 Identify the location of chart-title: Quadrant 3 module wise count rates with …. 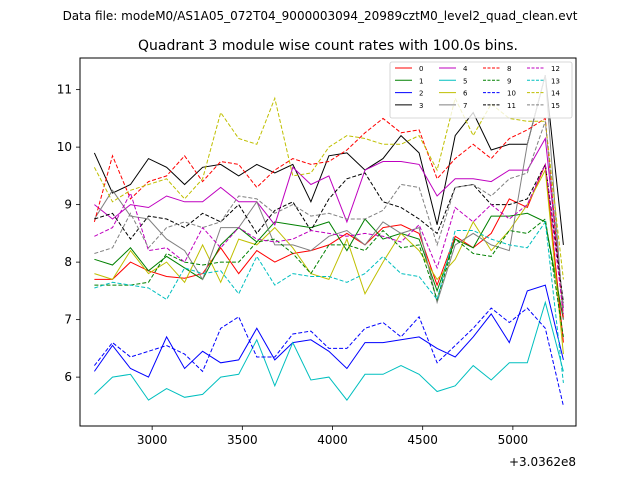
(328, 46).